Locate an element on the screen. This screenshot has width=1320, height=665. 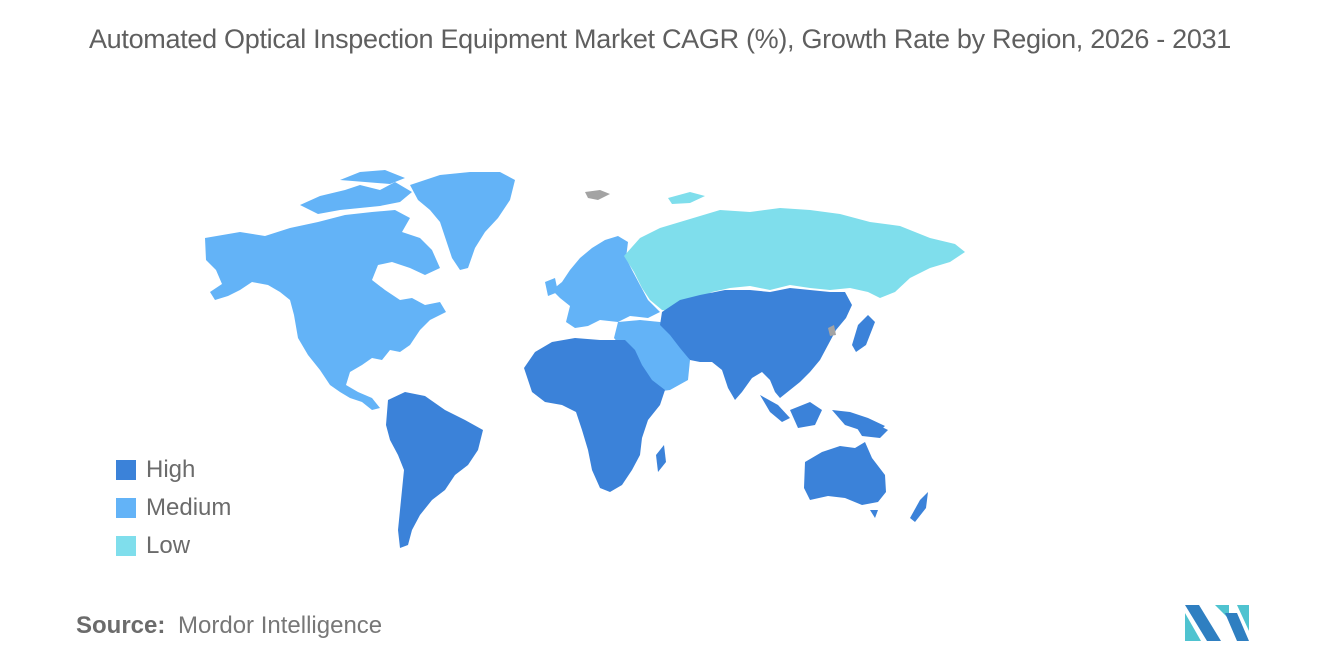
source-label: Source: is located at coordinates (121, 625).